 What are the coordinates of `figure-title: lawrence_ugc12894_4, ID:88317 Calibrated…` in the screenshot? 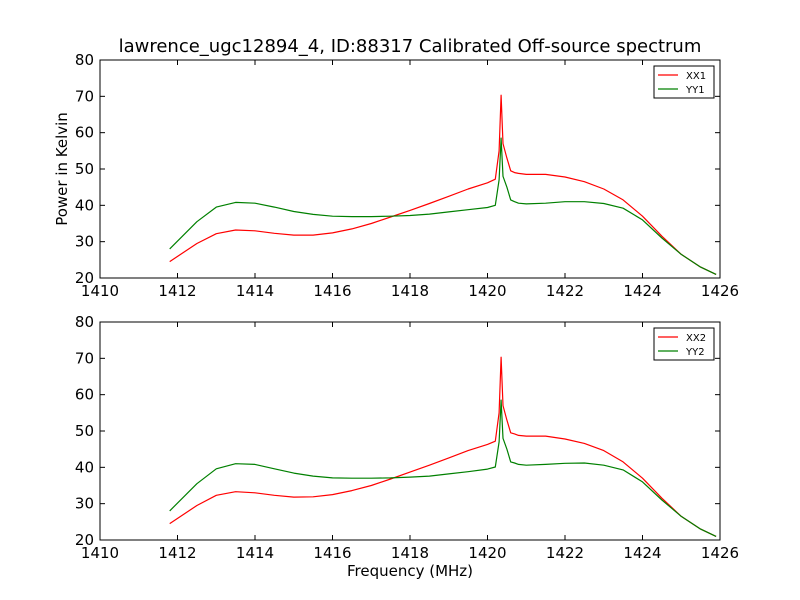 It's located at (410, 46).